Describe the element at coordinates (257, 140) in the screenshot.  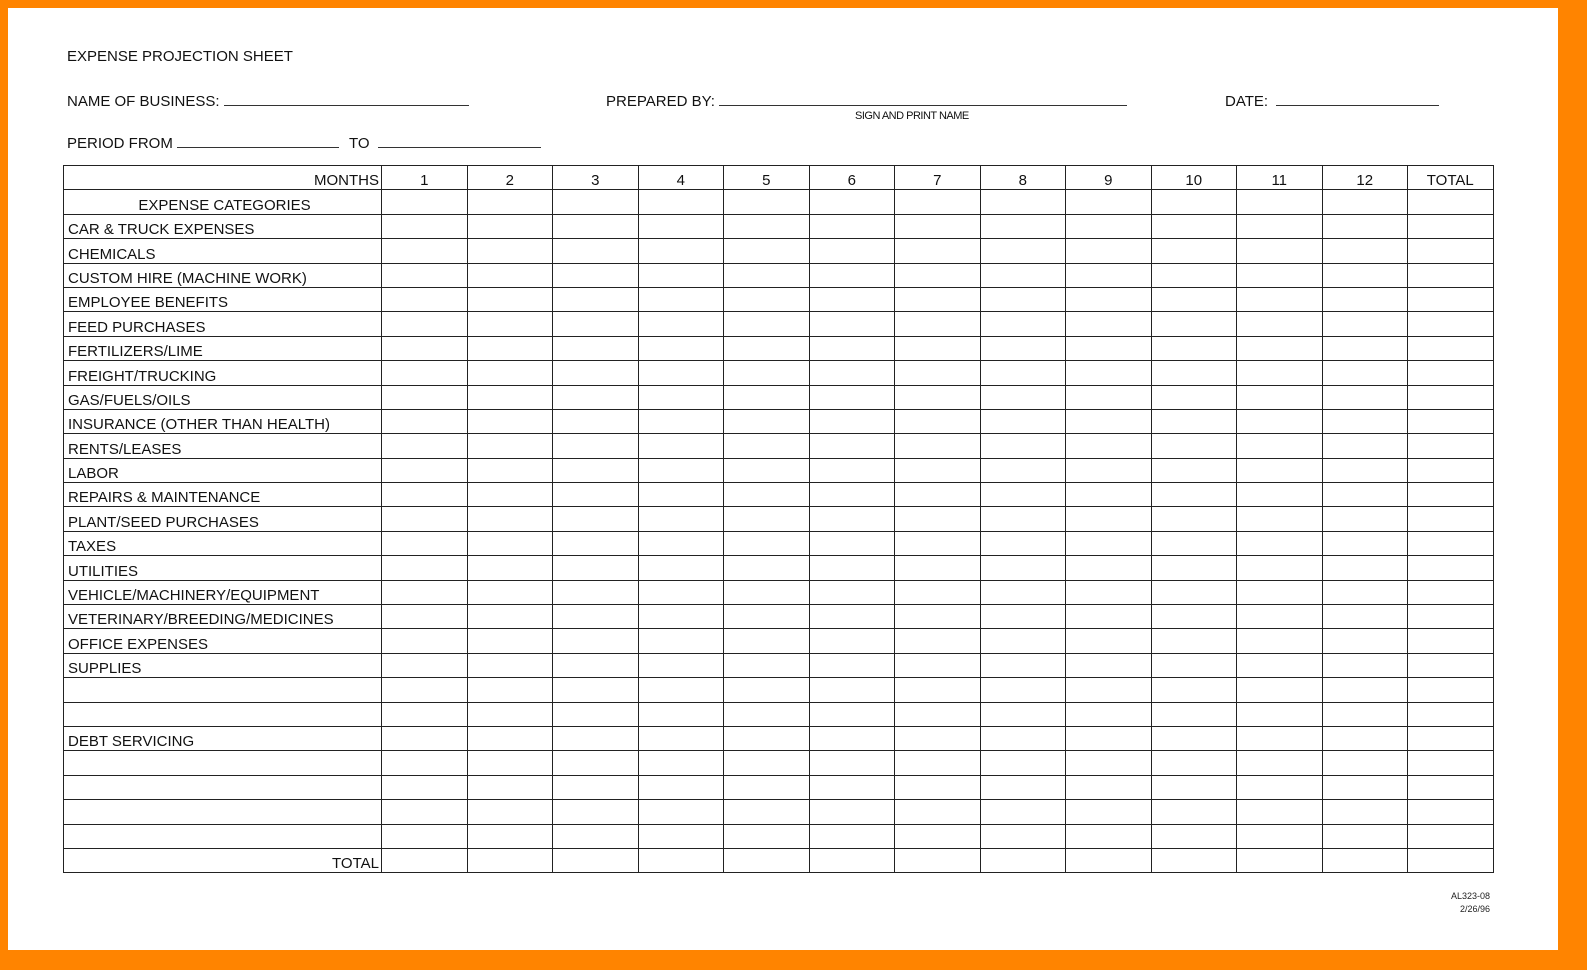
I see `period-from-input-line` at that location.